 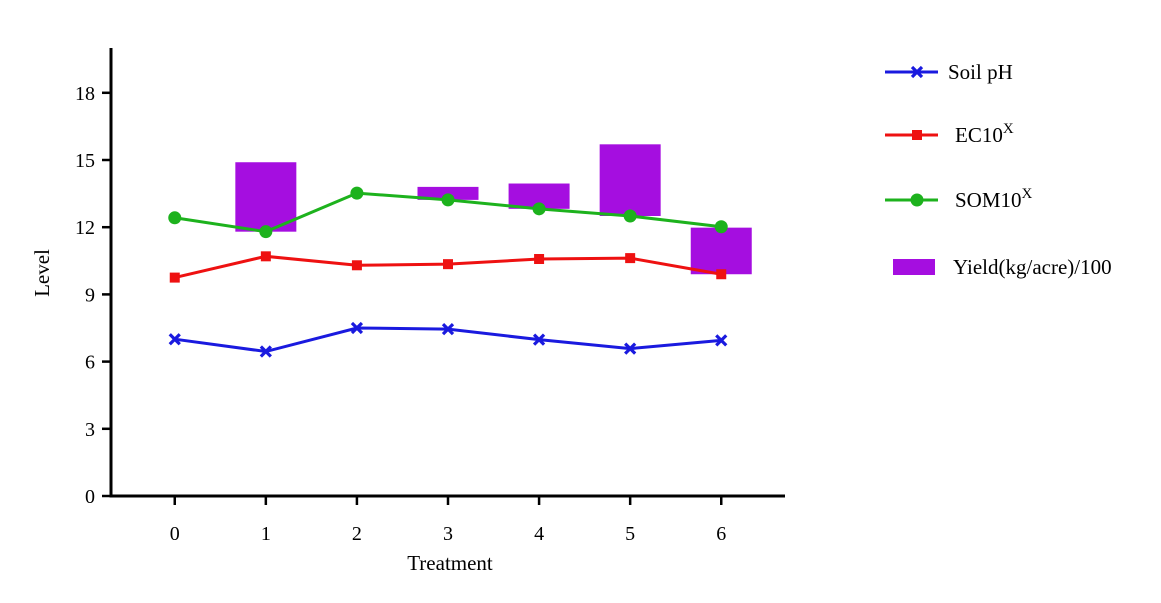 I want to click on legend-label: SOM10X, so click(x=994, y=199).